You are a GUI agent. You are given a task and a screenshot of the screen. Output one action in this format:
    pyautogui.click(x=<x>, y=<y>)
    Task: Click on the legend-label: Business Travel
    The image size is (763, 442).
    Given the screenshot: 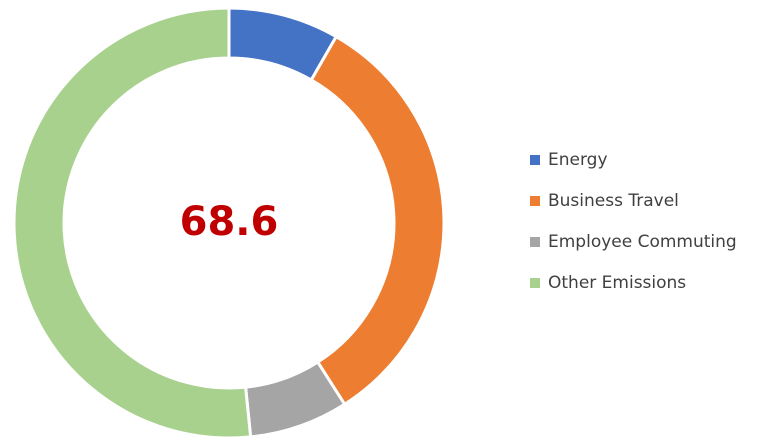 What is the action you would take?
    pyautogui.click(x=613, y=201)
    